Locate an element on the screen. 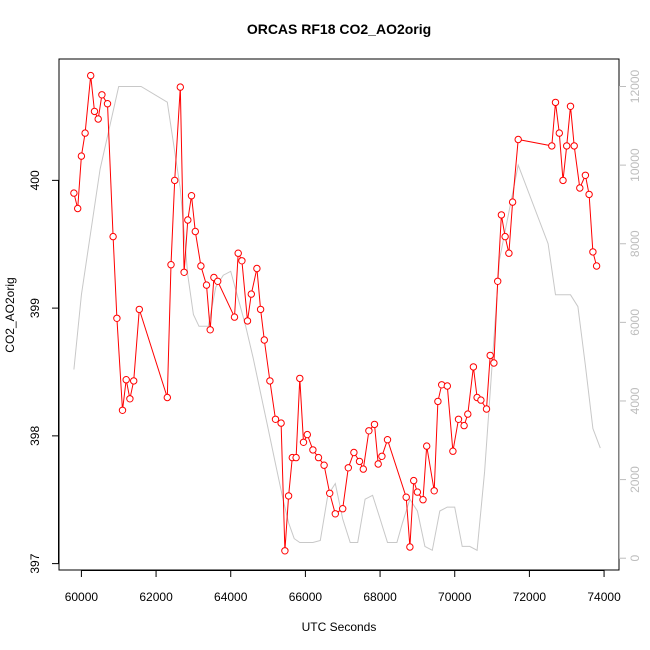 Image resolution: width=650 pixels, height=650 pixels. x-tick-label: 60000 is located at coordinates (82, 597).